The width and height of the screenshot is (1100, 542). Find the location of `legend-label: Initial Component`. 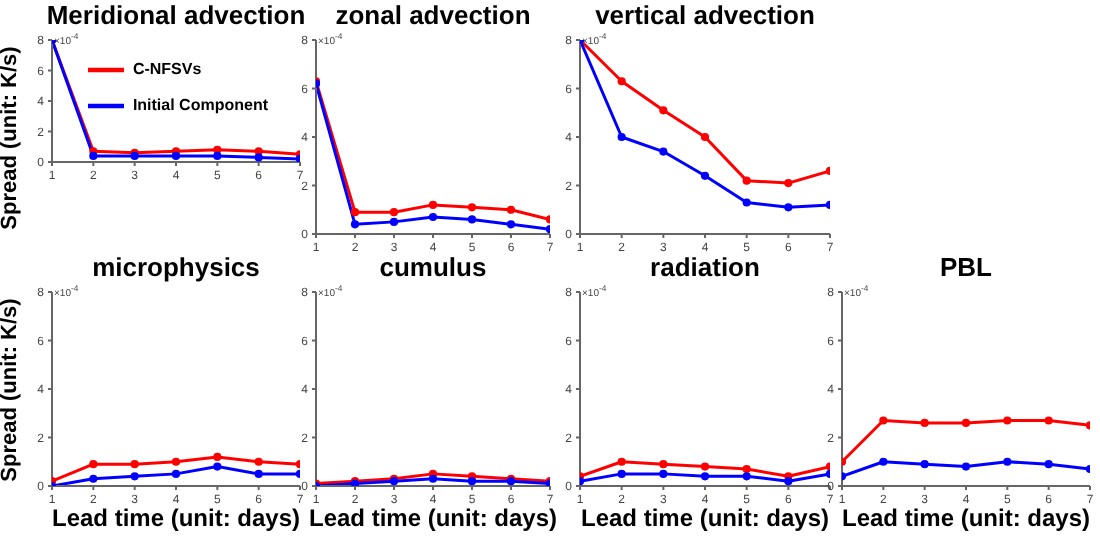

legend-label: Initial Component is located at coordinates (200, 105).